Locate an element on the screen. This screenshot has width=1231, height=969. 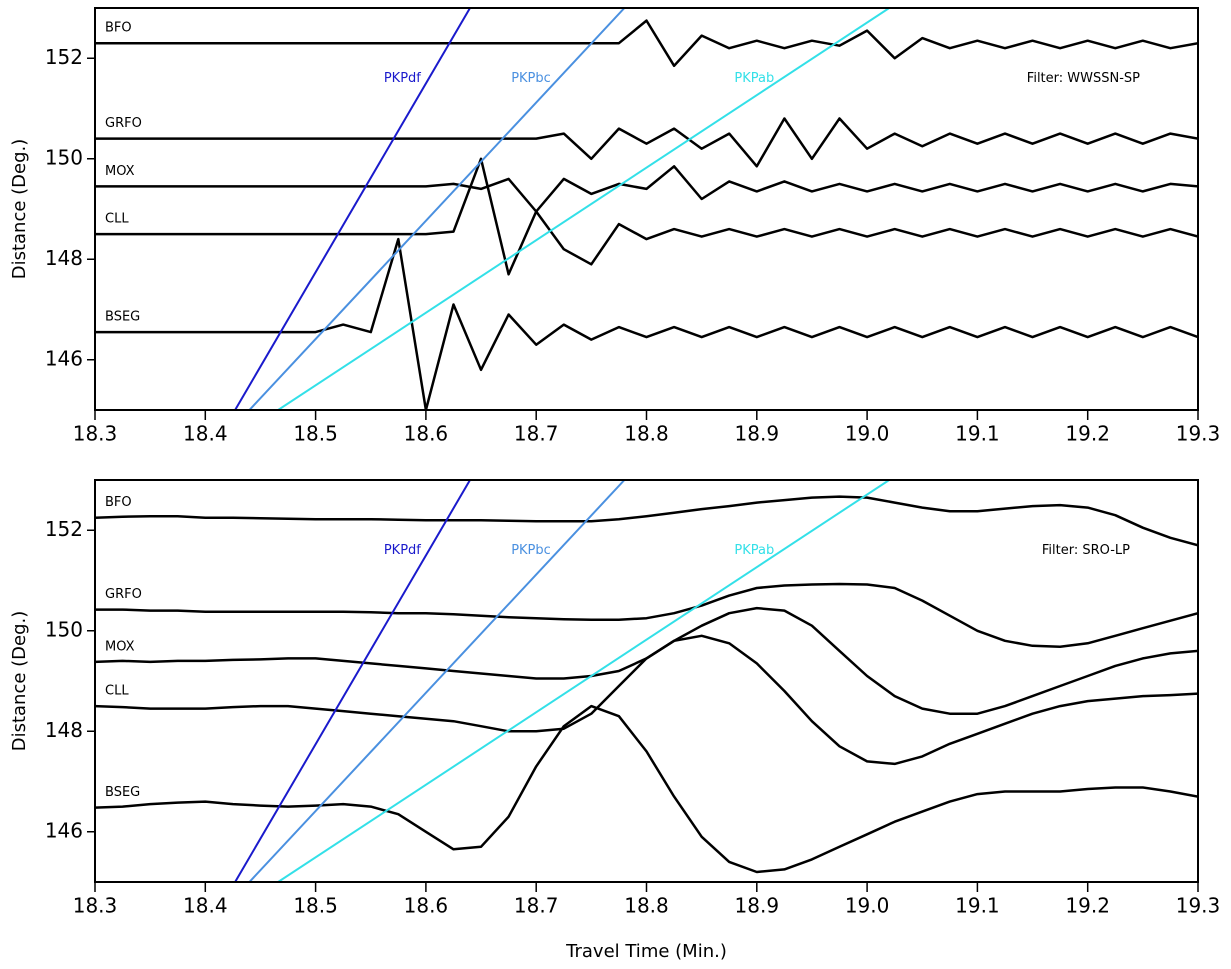
filter-annotation: Filter: WWSSN-SP is located at coordinates (1083, 78).